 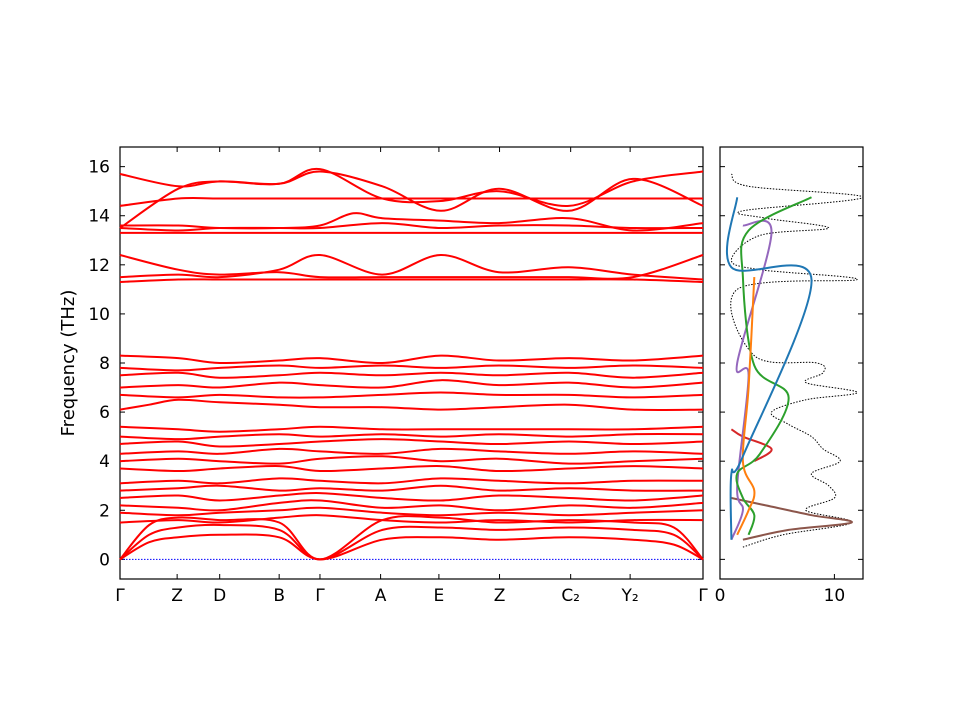 I want to click on dos-curves, so click(x=795, y=360).